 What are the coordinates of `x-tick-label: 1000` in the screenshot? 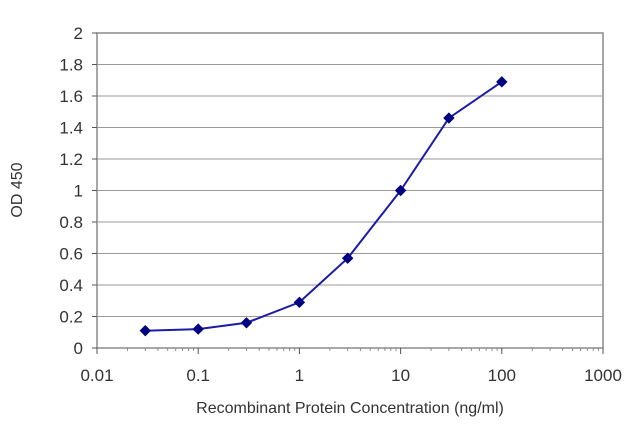 It's located at (603, 375).